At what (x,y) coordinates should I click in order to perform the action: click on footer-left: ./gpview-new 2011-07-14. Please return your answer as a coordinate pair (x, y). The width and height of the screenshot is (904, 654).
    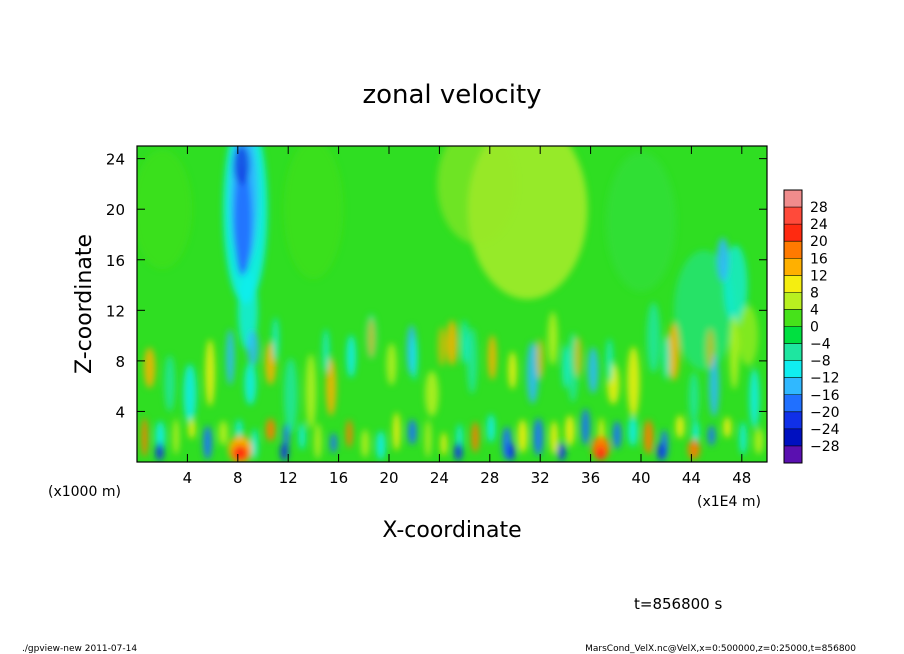
    Looking at the image, I should click on (79, 649).